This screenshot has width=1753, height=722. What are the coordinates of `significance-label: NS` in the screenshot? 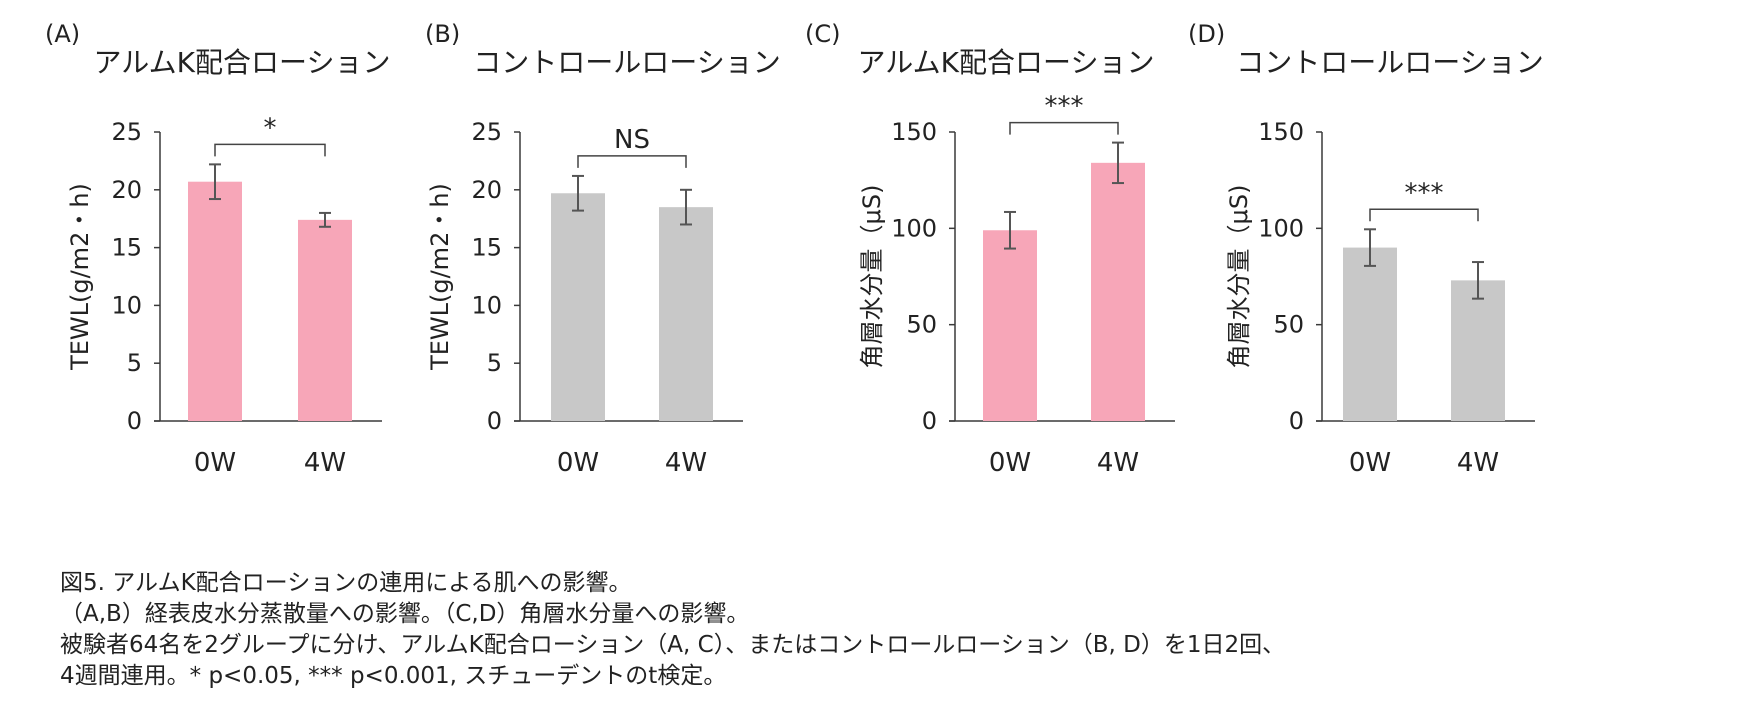 It's located at (632, 140).